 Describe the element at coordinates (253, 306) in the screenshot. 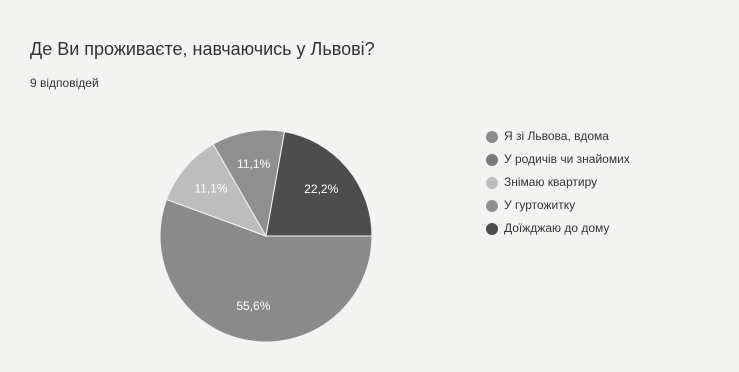

I see `slice-label: 55,6%` at that location.